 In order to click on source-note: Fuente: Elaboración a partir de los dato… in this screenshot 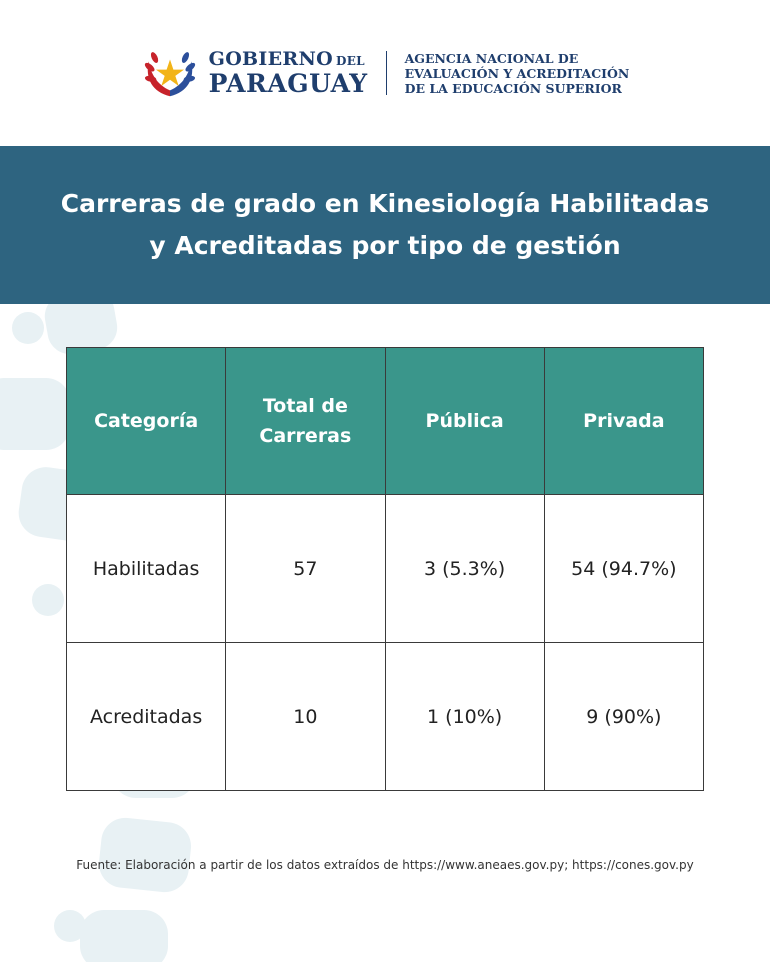, I will do `click(385, 865)`.